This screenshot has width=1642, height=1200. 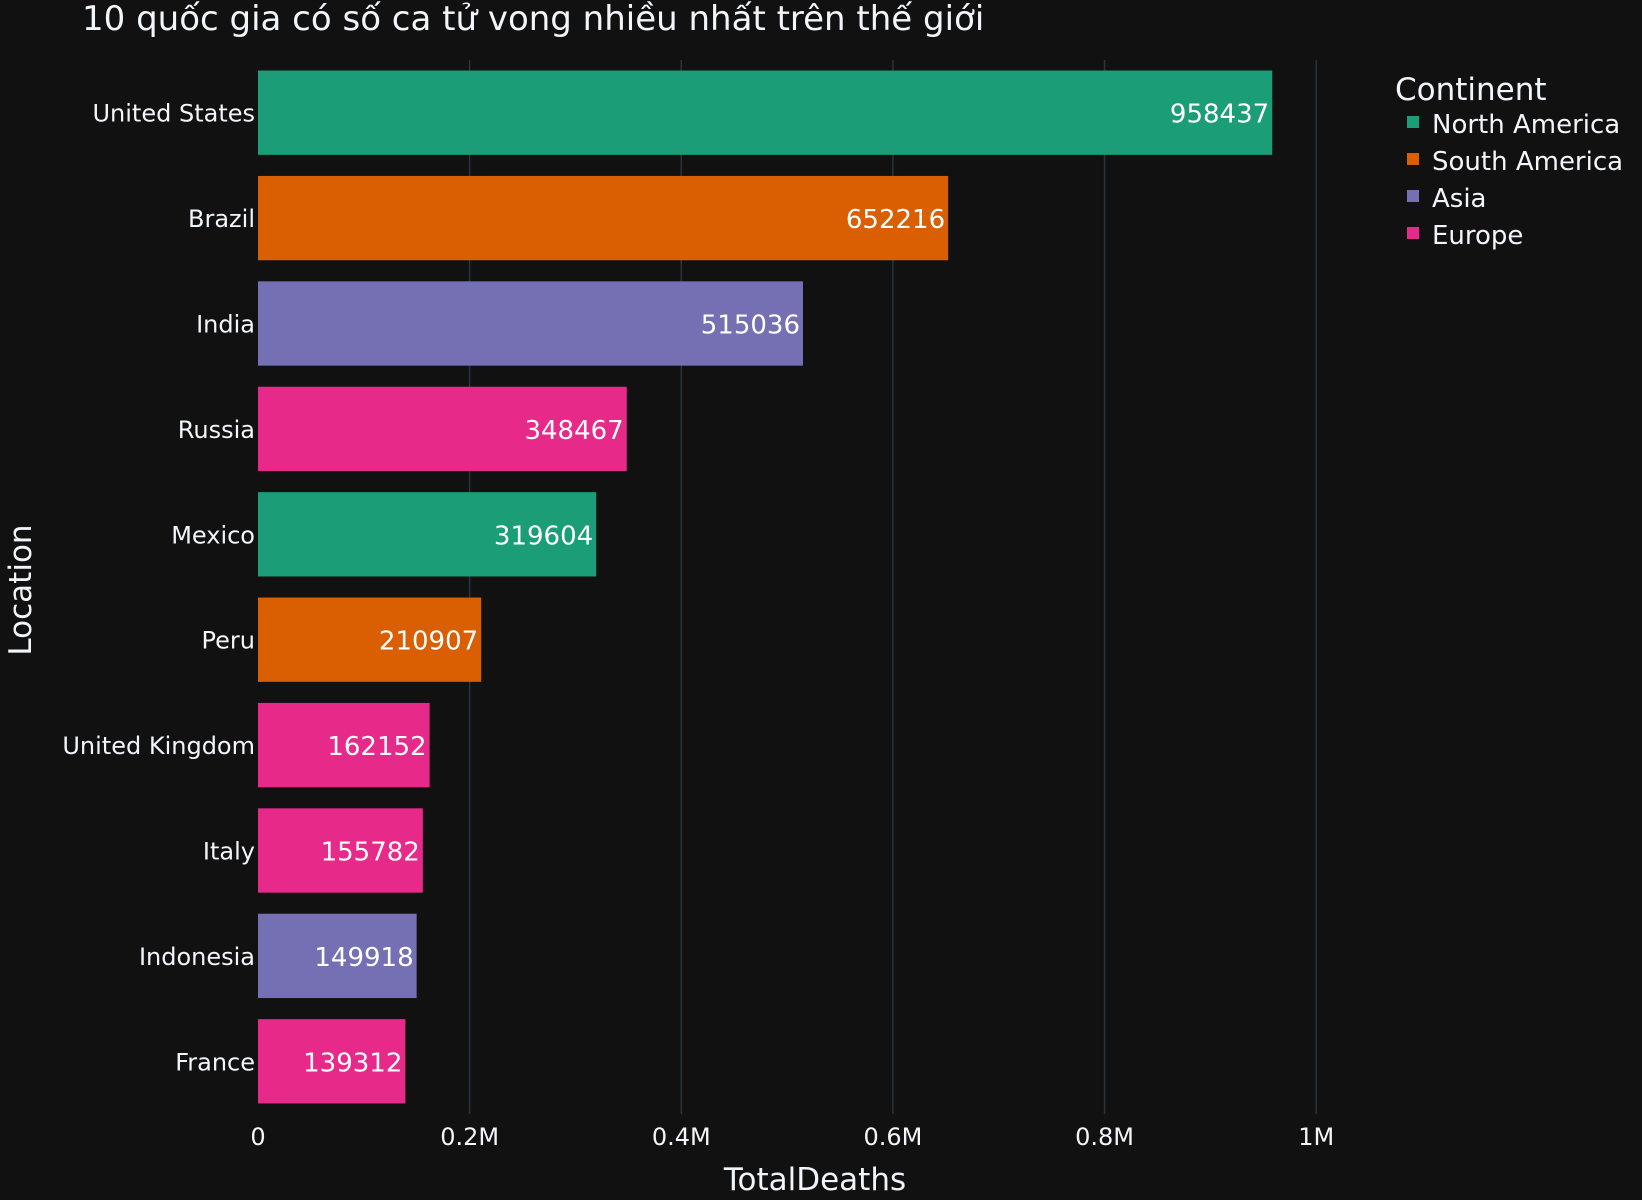 What do you see at coordinates (428, 642) in the screenshot?
I see `data-label: 210907` at bounding box center [428, 642].